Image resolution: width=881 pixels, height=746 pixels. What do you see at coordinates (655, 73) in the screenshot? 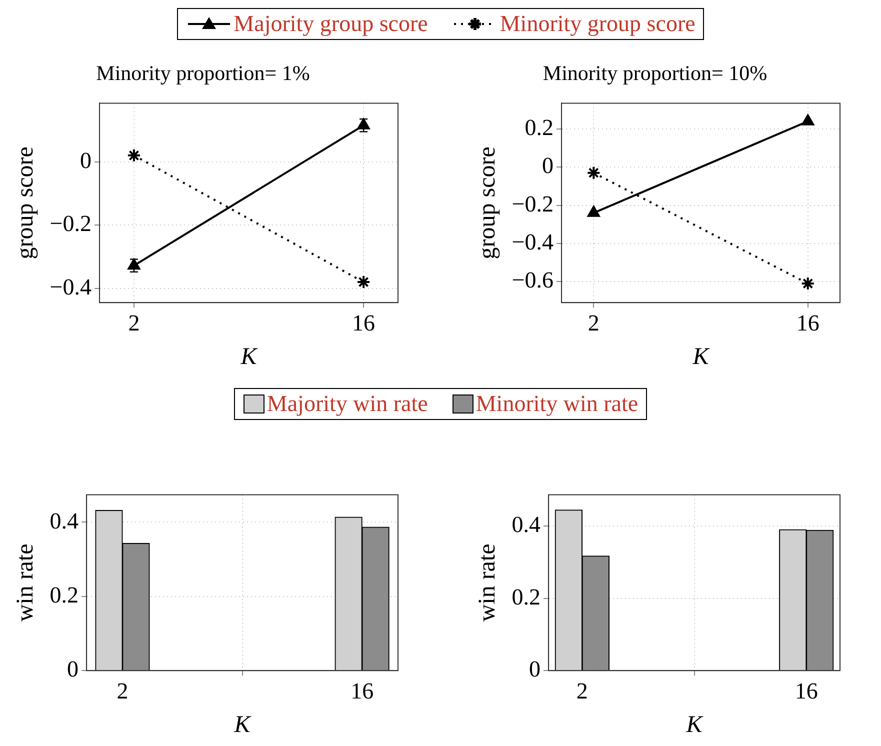
I see `chart-title: Minority proportion= 10%` at bounding box center [655, 73].